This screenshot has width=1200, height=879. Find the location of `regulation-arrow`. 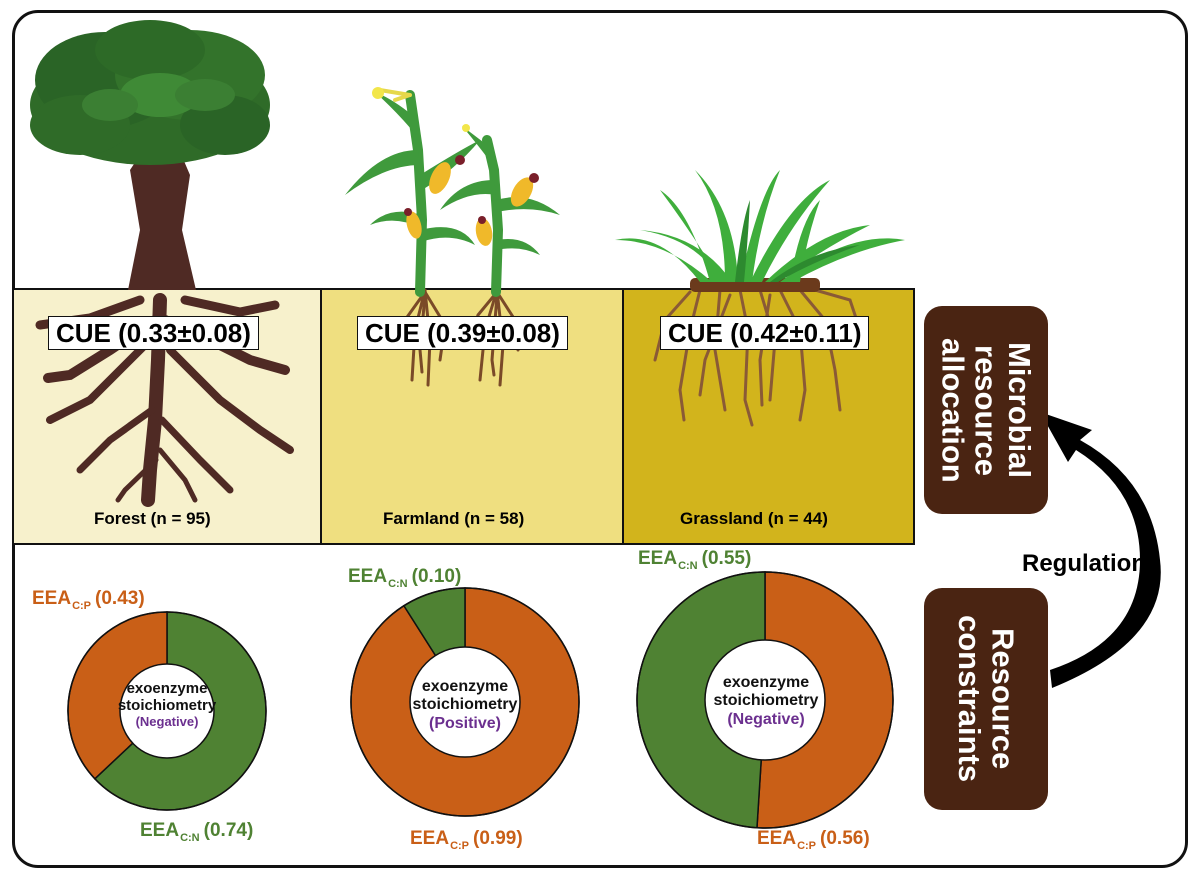

regulation-arrow is located at coordinates (1100, 550).